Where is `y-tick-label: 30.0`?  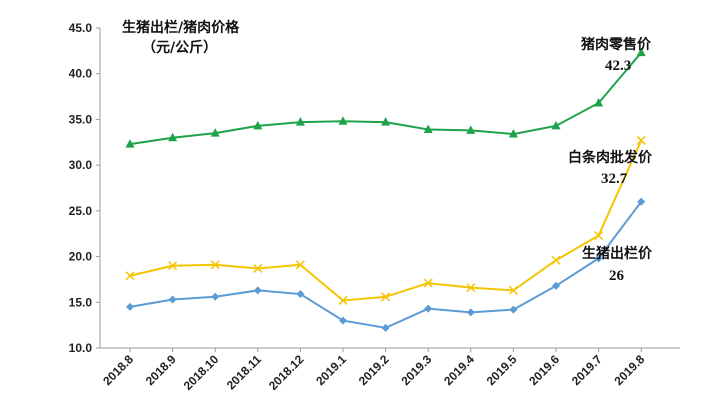 y-tick-label: 30.0 is located at coordinates (81, 165).